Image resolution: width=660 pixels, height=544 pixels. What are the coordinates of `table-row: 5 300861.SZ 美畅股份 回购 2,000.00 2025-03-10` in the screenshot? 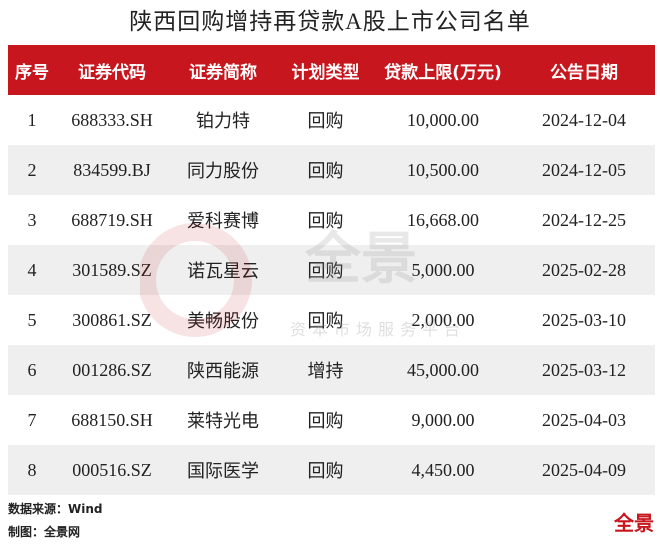 It's located at (331, 320).